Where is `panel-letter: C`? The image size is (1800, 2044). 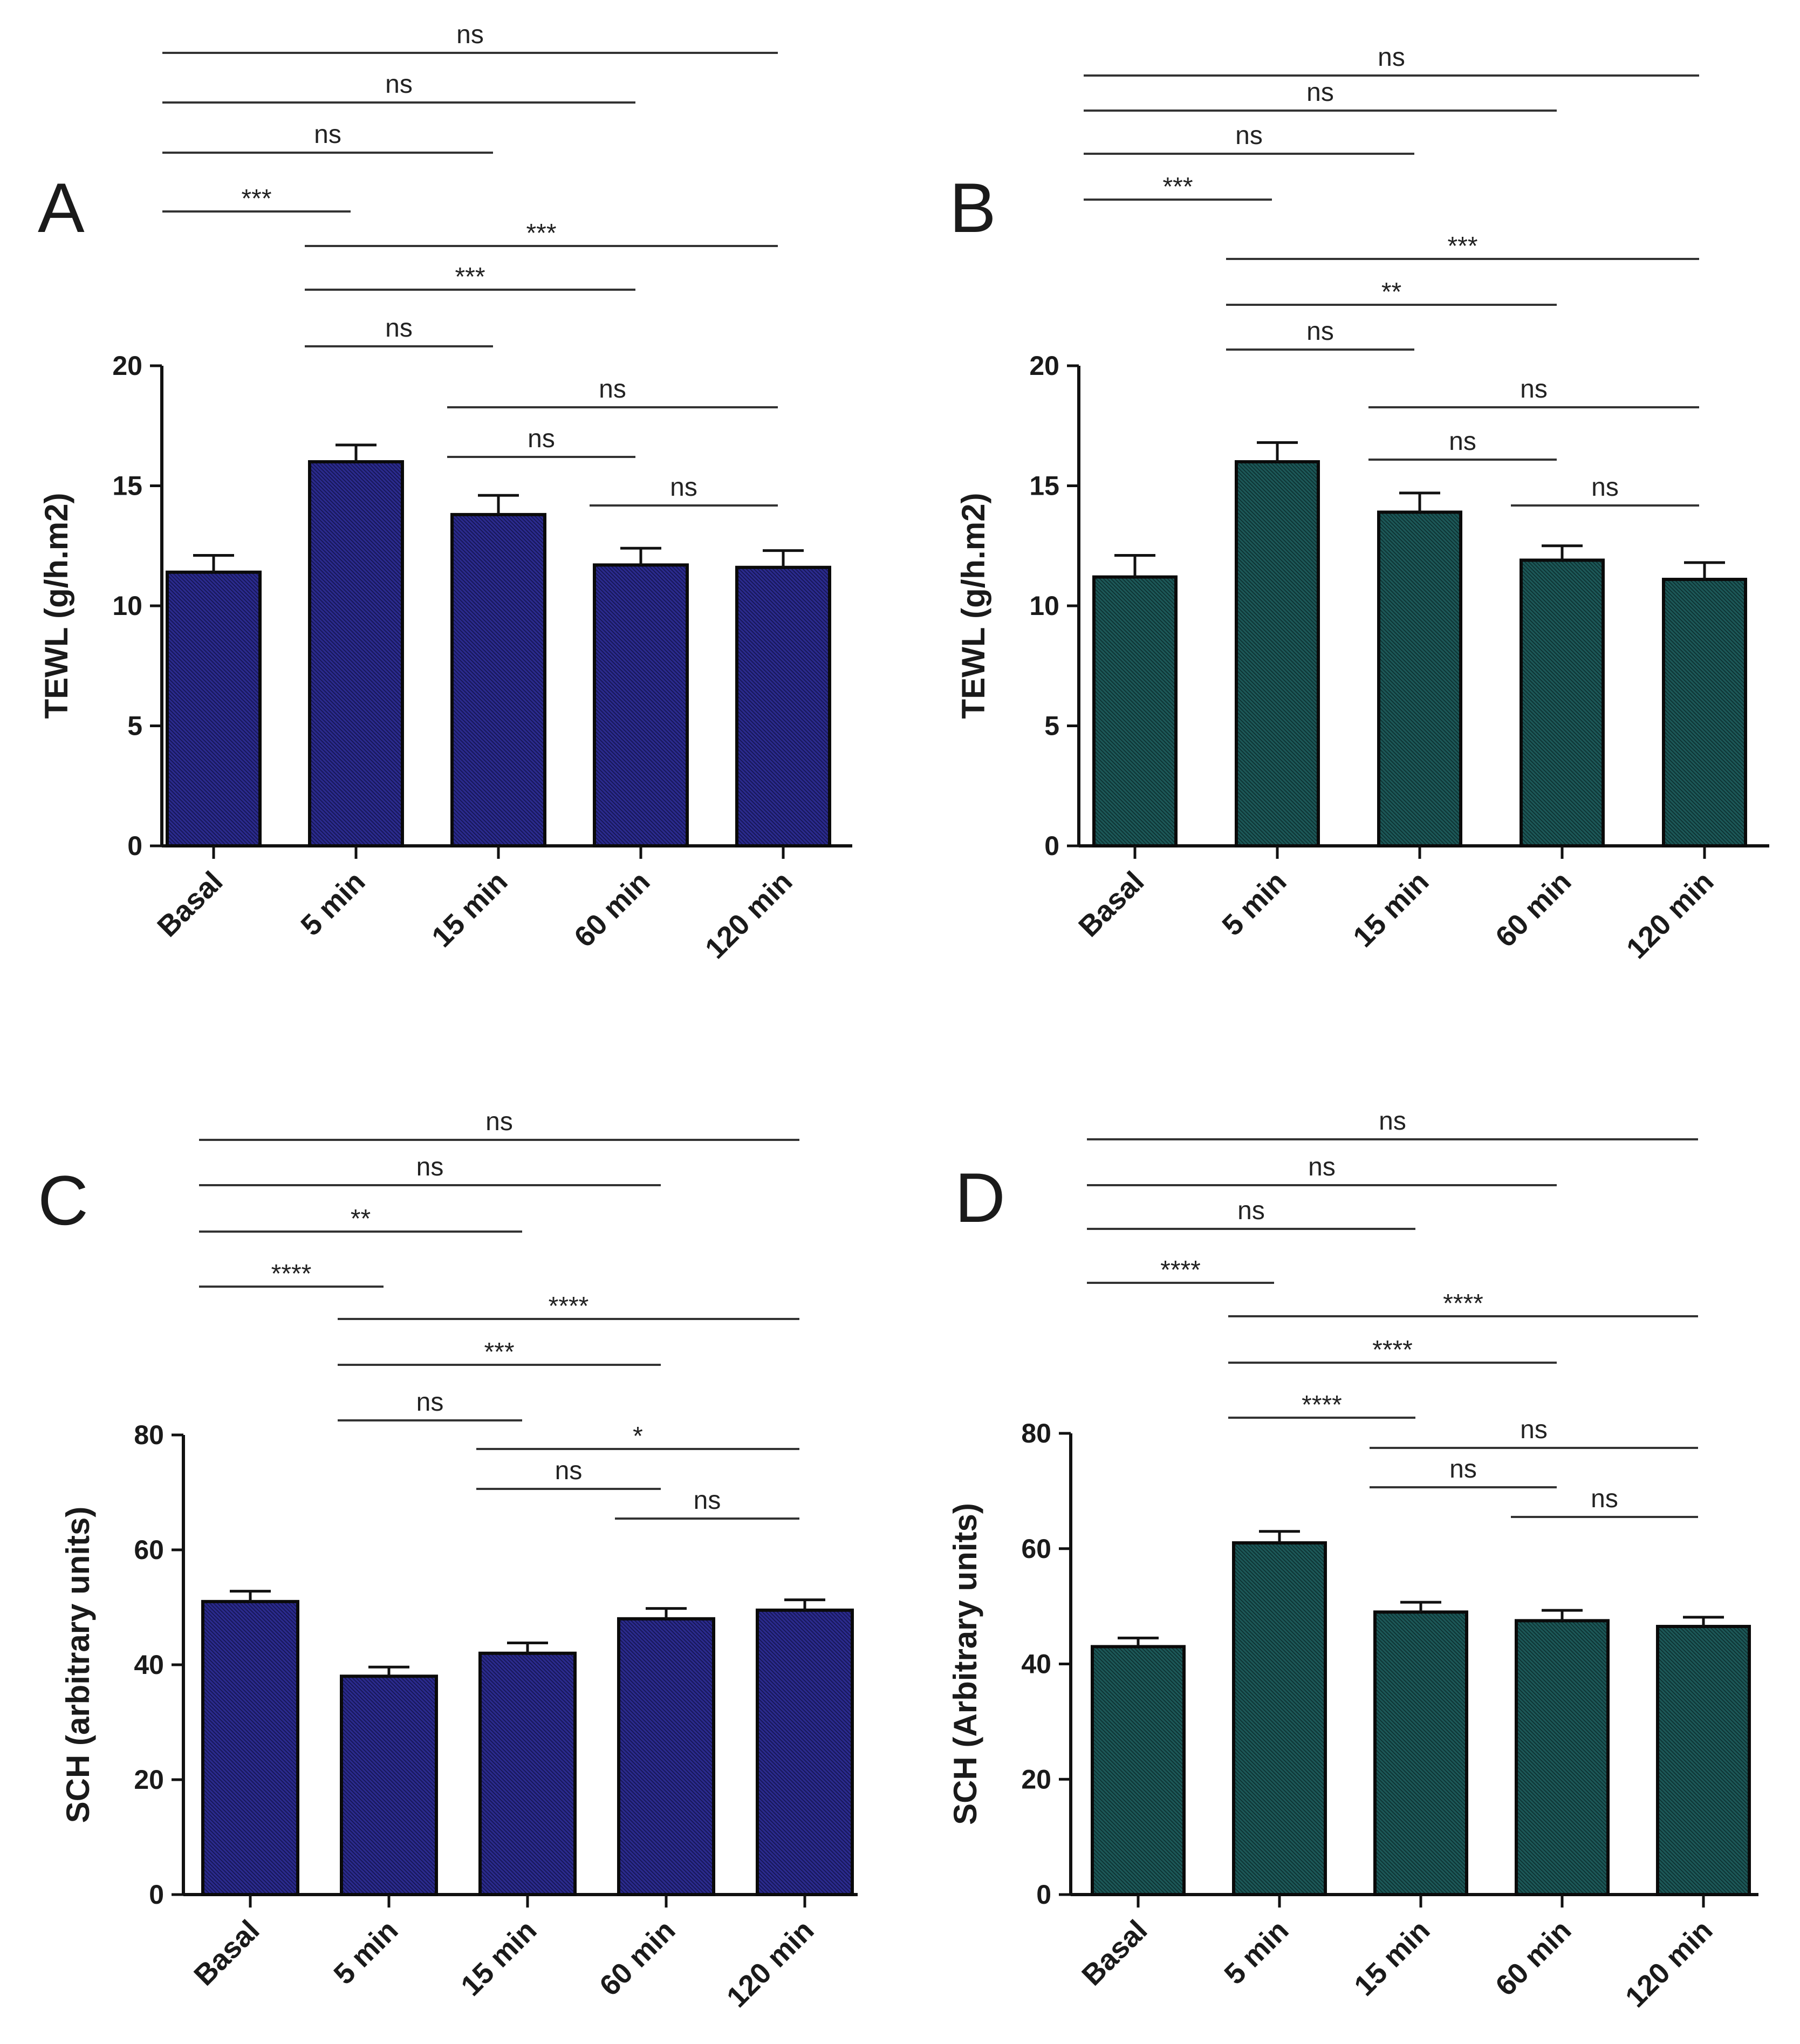 panel-letter: C is located at coordinates (63, 1200).